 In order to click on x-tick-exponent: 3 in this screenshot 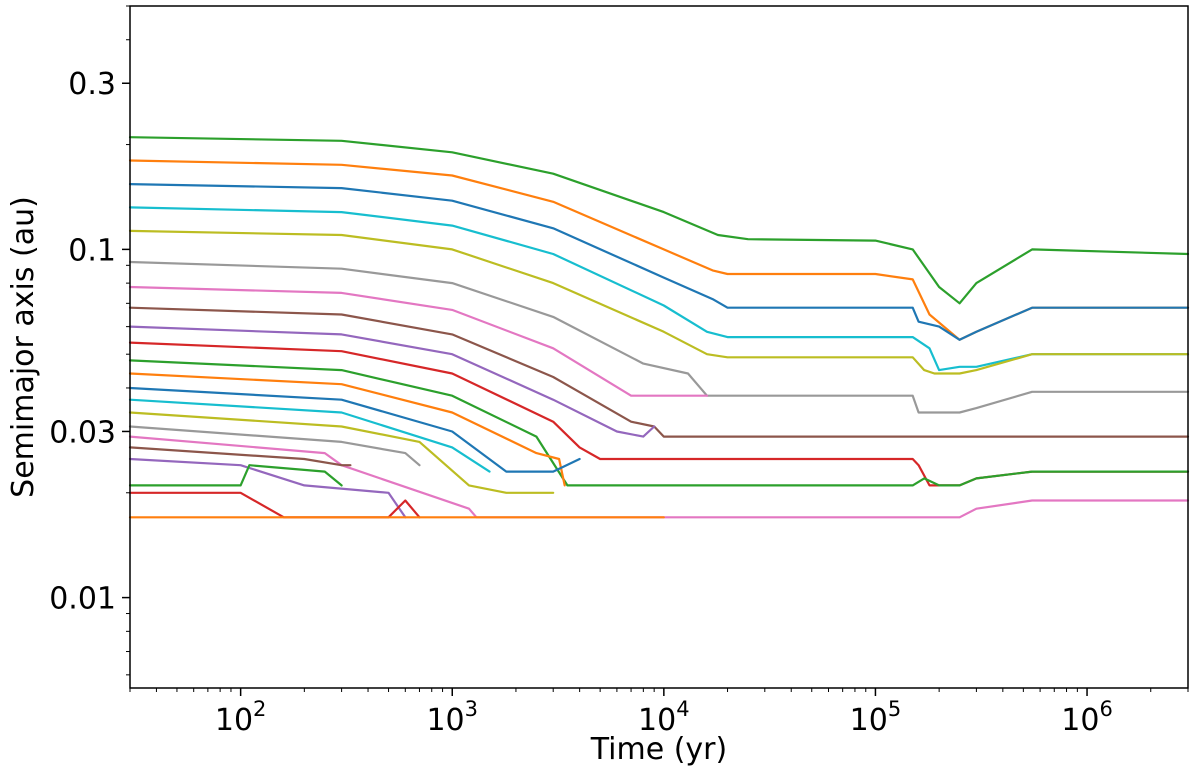, I will do `click(471, 709)`.